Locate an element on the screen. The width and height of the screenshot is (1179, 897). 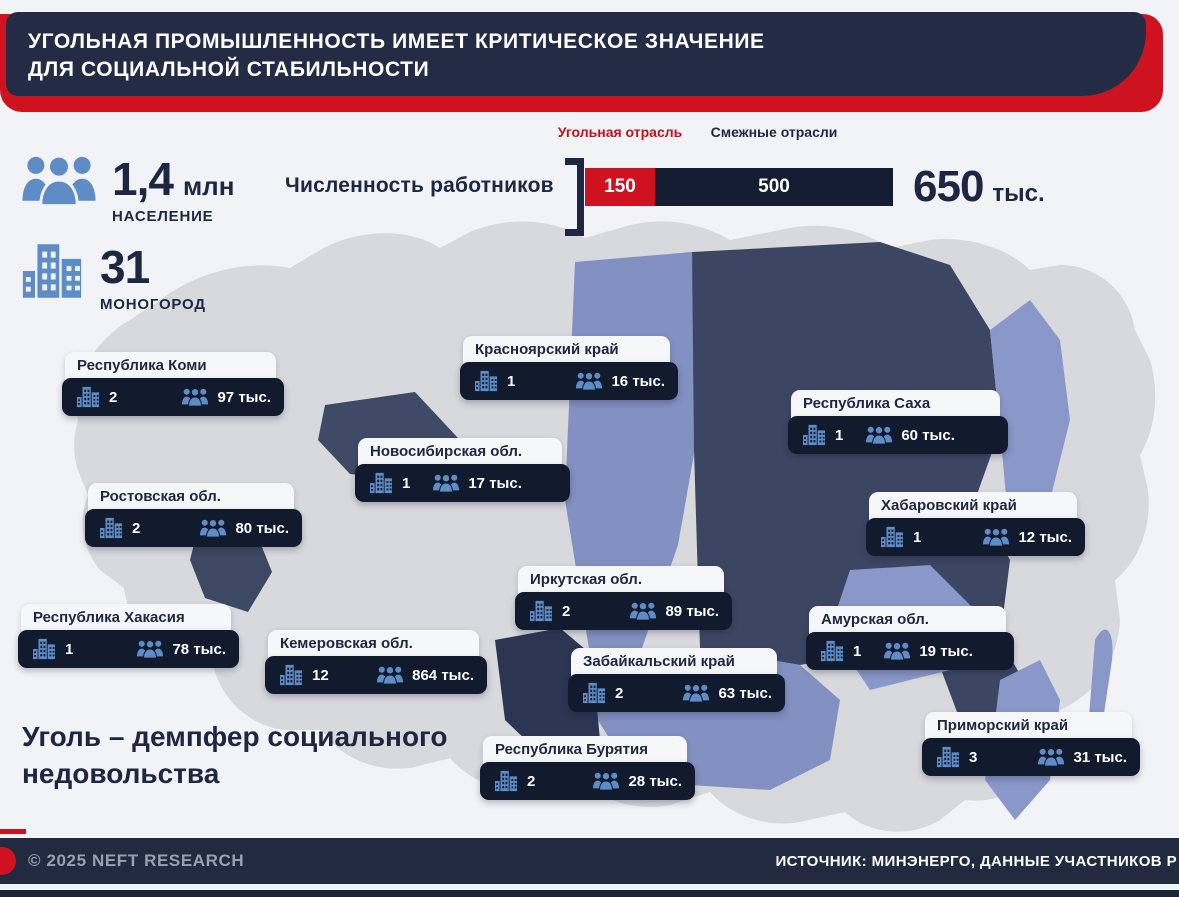
population-label: НАСЕЛЕНИЕ is located at coordinates (163, 216).